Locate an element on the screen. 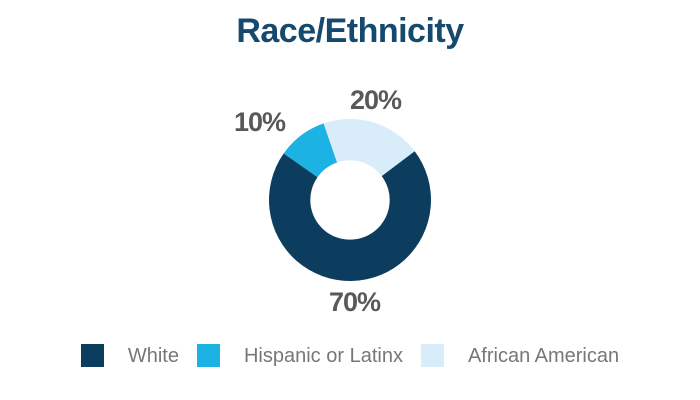 This screenshot has width=700, height=400. legend-label-white: White is located at coordinates (153, 355).